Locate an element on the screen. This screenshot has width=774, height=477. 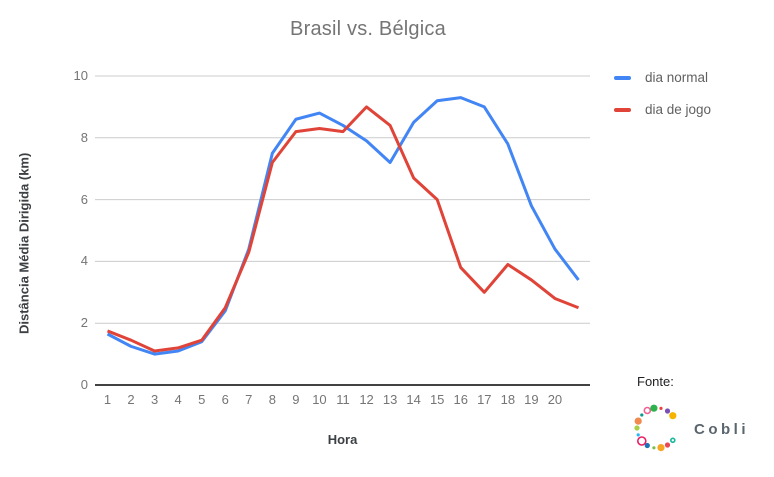
cobli-logo: Cobli is located at coordinates (702, 428).